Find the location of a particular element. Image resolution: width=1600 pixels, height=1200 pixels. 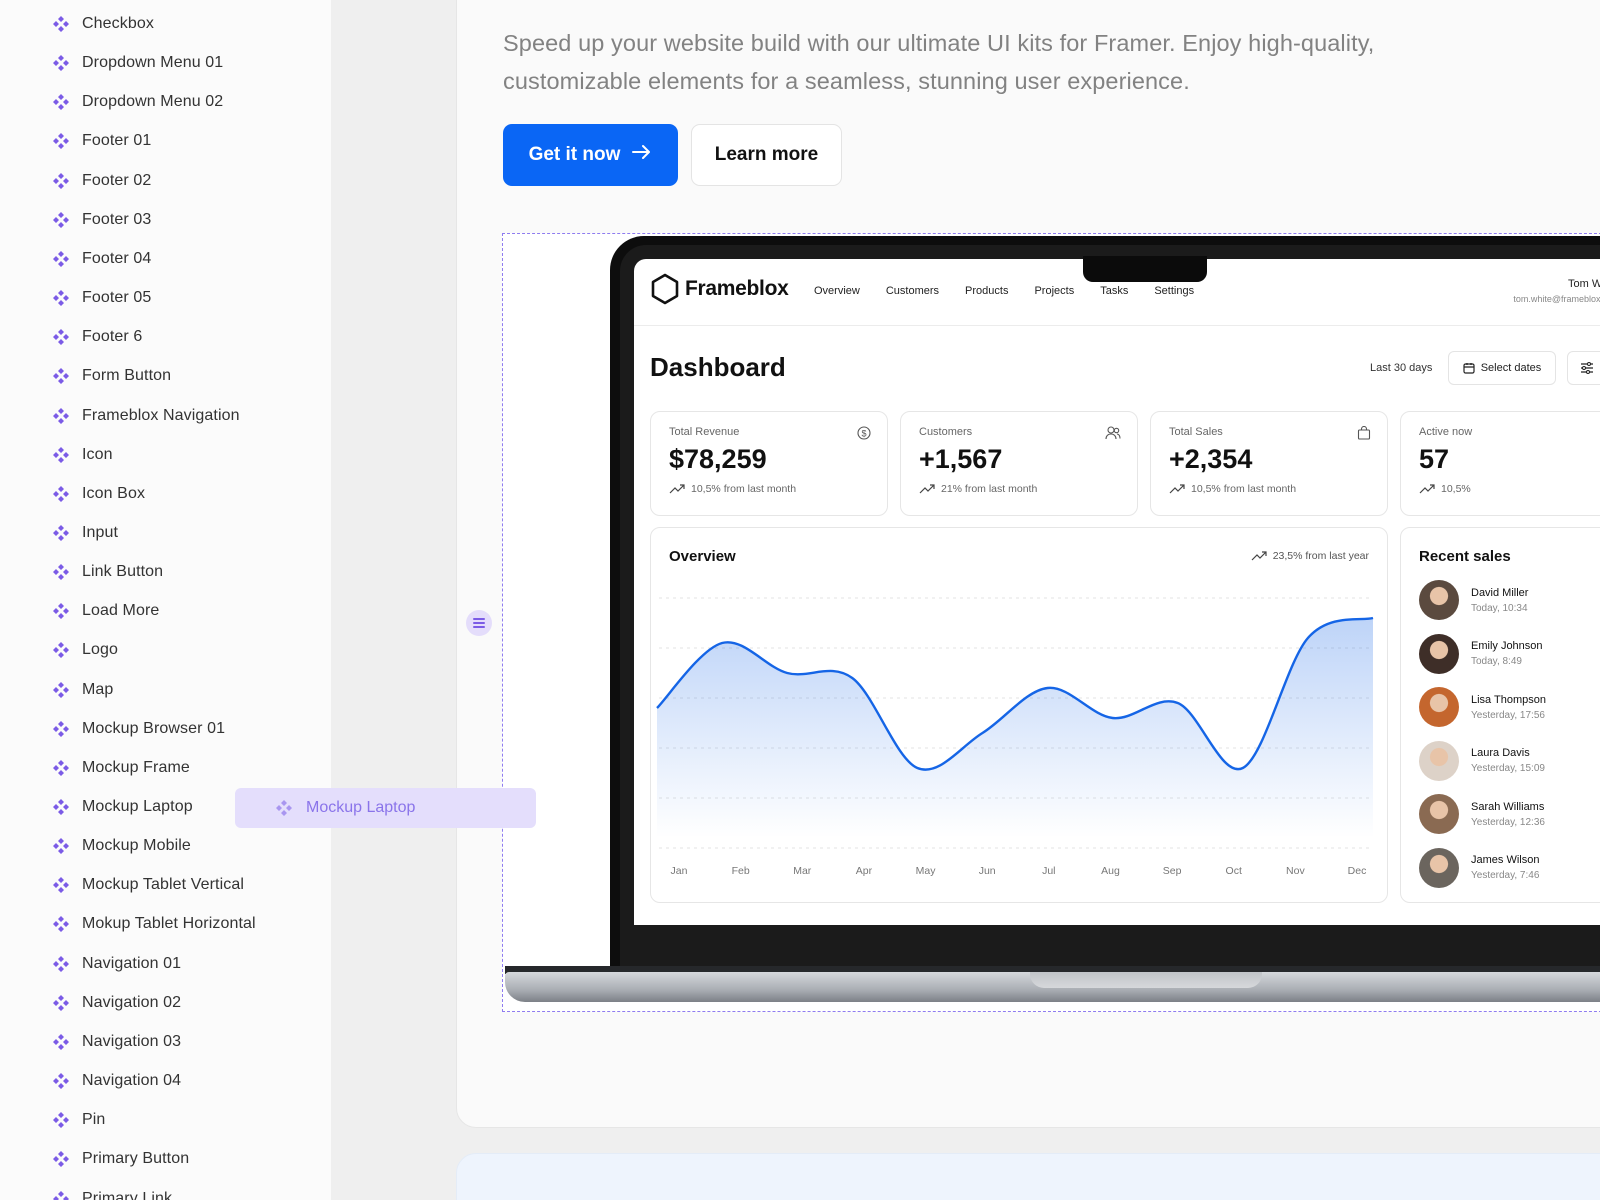

nav-products: Products is located at coordinates (987, 291).